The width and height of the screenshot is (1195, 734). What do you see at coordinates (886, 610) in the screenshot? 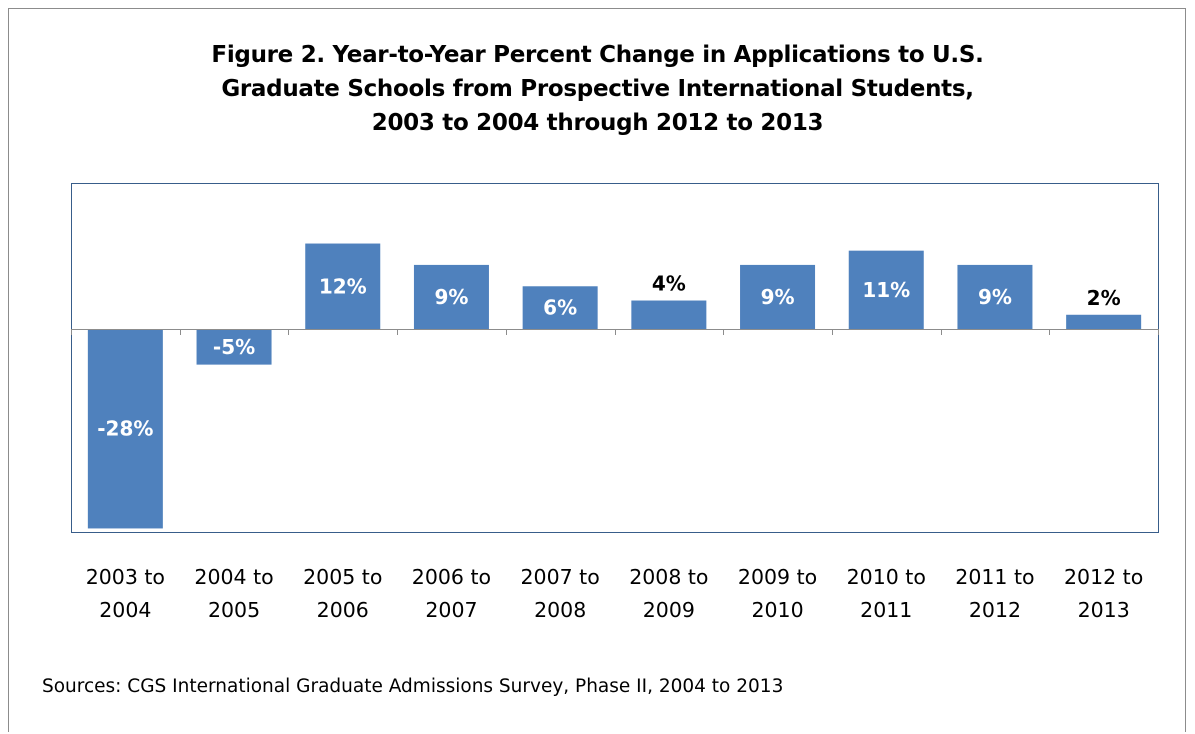
I see `x-tick-label-7-line-2: 2011` at bounding box center [886, 610].